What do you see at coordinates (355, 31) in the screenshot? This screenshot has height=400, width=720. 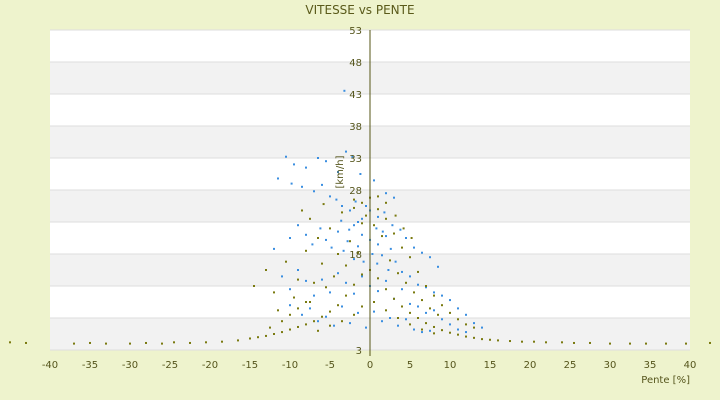 I see `y-tick-label: 53` at bounding box center [355, 31].